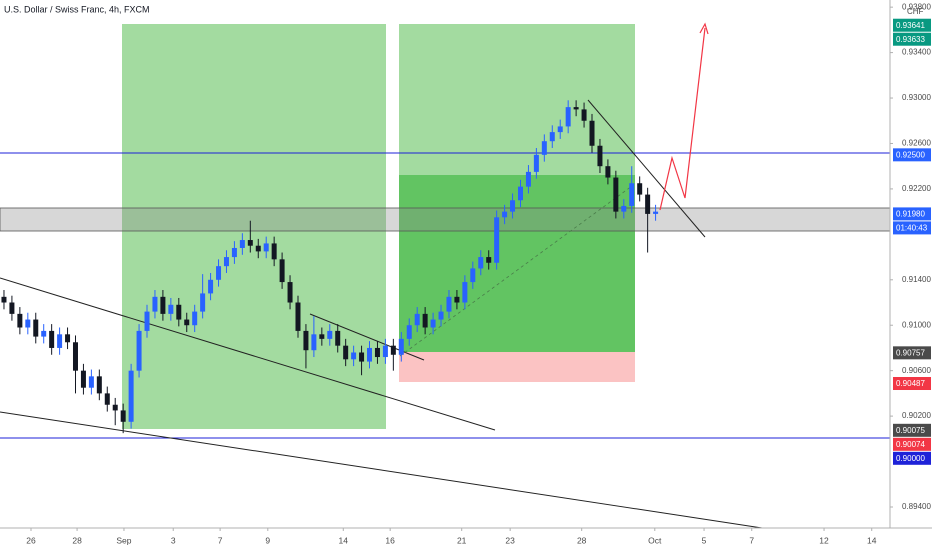 This screenshot has width=932, height=550. Describe the element at coordinates (916, 188) in the screenshot. I see `y-tick-label: 0.92200` at that location.